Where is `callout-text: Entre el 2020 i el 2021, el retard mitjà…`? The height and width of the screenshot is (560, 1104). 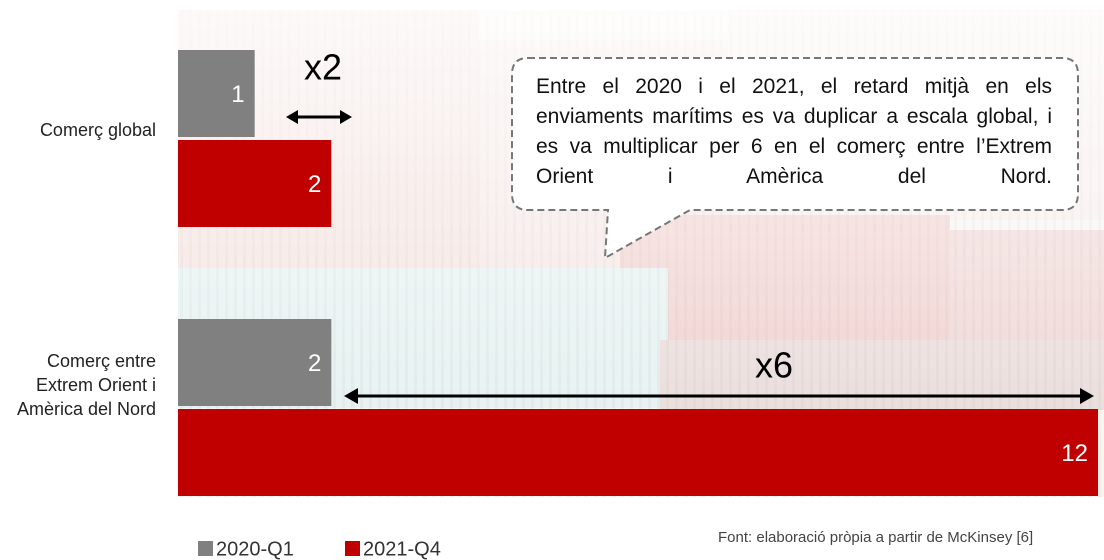 callout-text: Entre el 2020 i el 2021, el retard mitjà… is located at coordinates (794, 131).